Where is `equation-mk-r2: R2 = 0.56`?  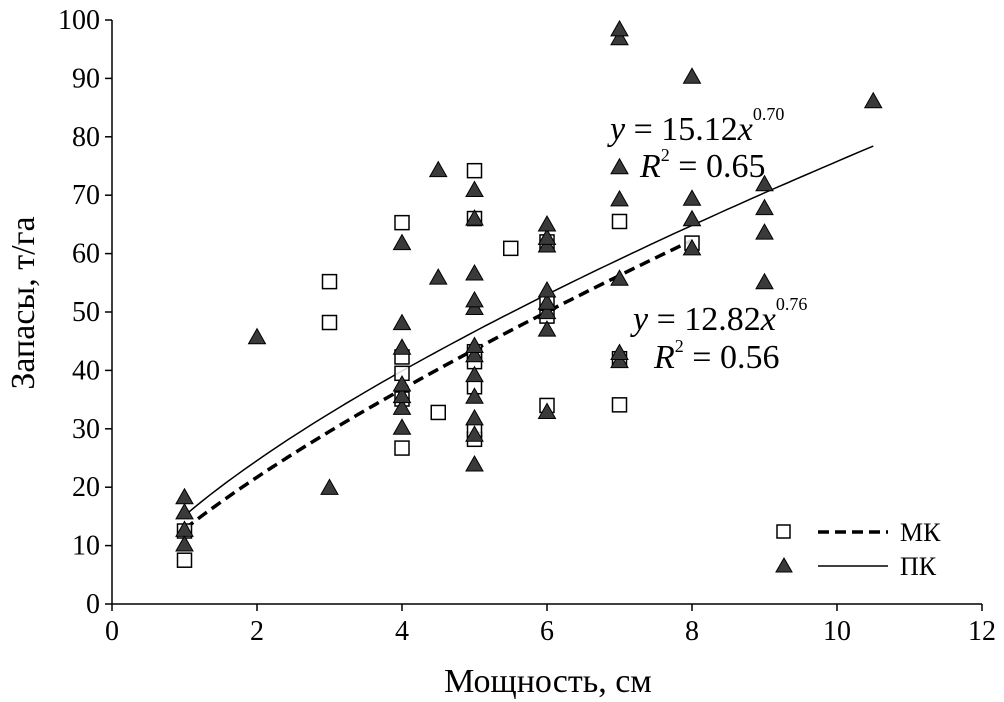
equation-mk-r2: R2 = 0.56 is located at coordinates (716, 356).